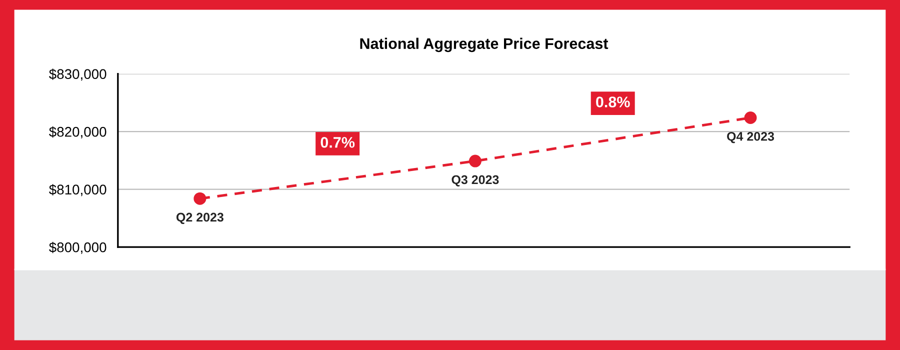 The image size is (900, 350). Describe the element at coordinates (613, 102) in the screenshot. I see `annotation: 0.8%` at that location.